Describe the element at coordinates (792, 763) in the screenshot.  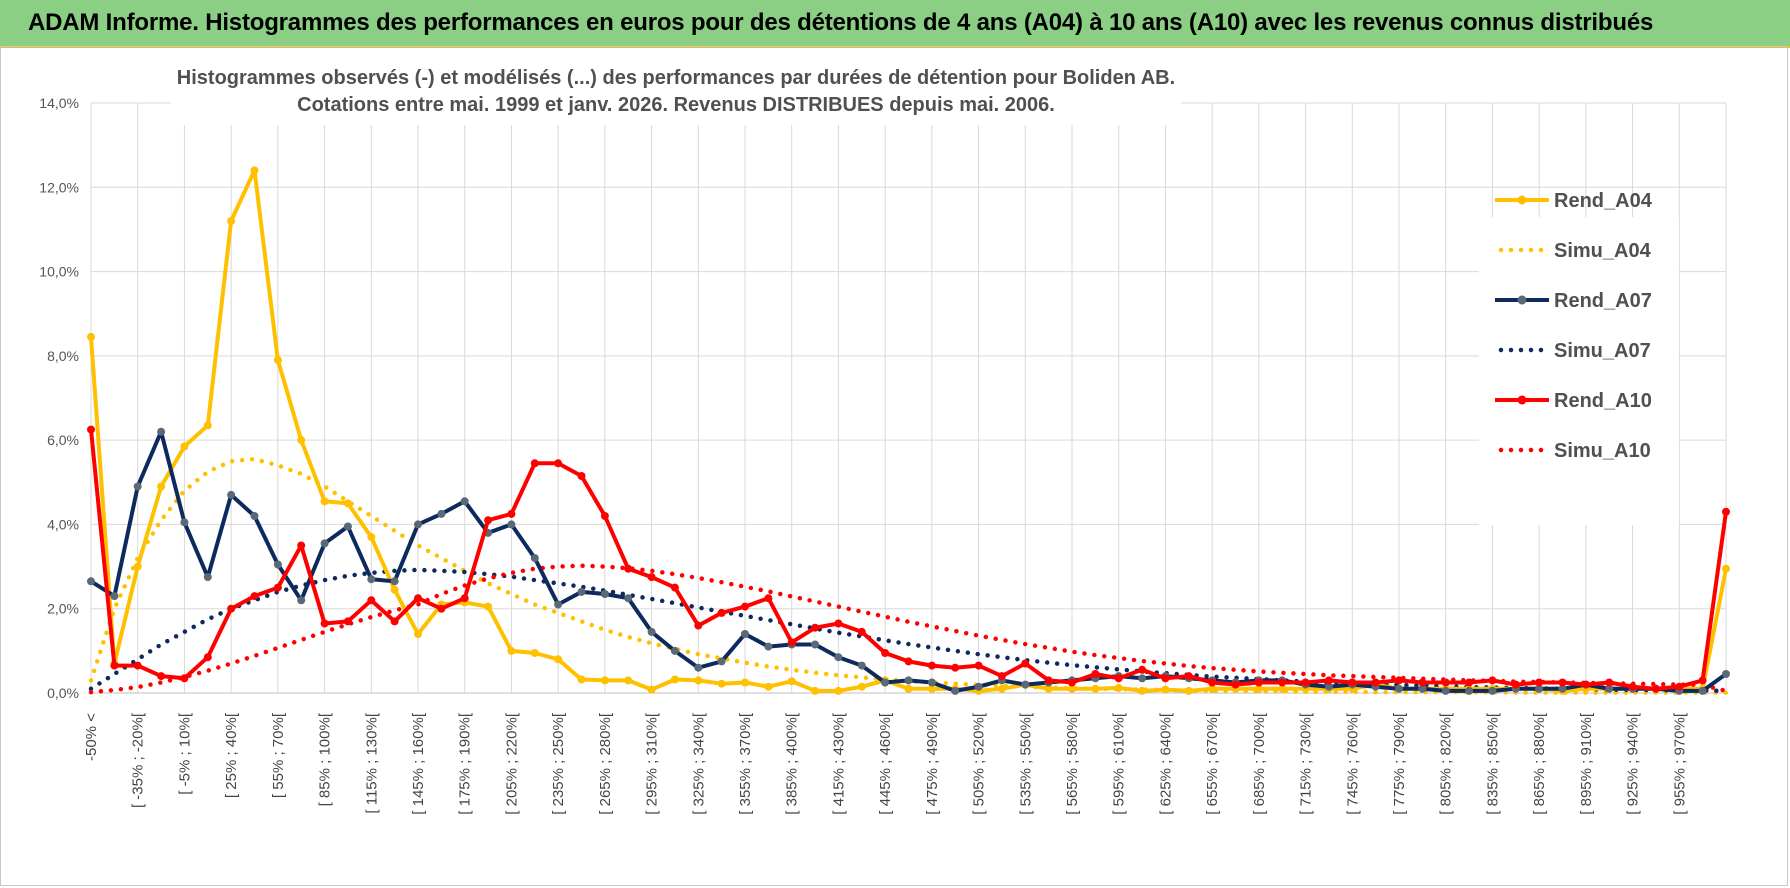
I see `x-tick-label: [ 385% ; 400%[` at that location.